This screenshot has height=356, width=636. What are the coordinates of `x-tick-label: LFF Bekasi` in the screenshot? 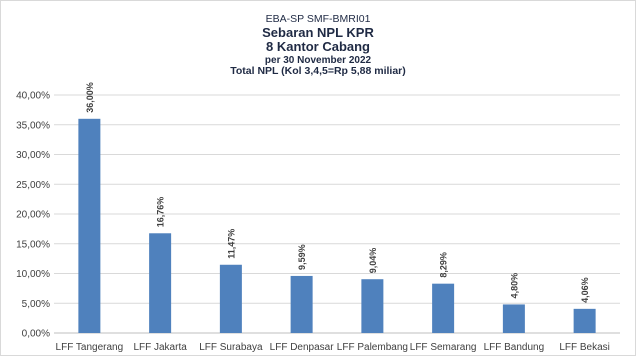 It's located at (584, 347).